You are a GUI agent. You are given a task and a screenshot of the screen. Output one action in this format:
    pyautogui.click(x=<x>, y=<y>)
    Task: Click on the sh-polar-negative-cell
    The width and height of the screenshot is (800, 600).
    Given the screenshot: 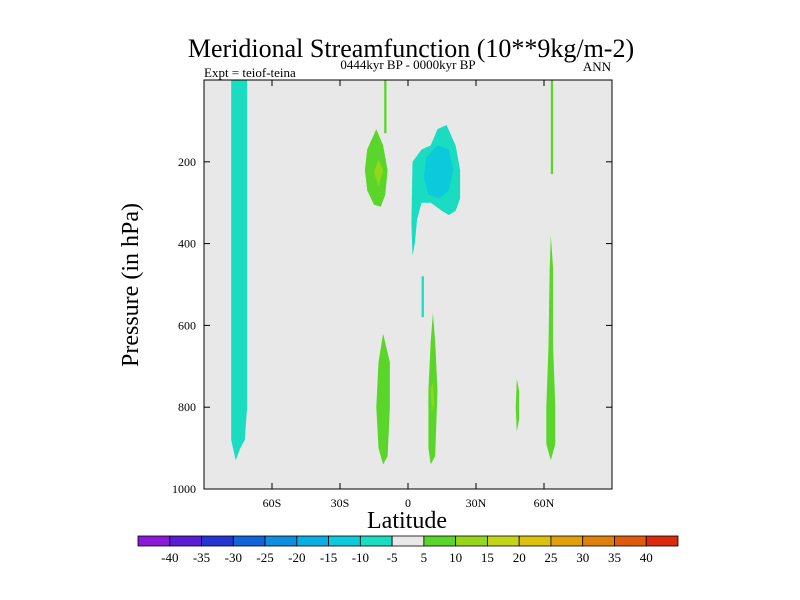 What is the action you would take?
    pyautogui.click(x=239, y=270)
    